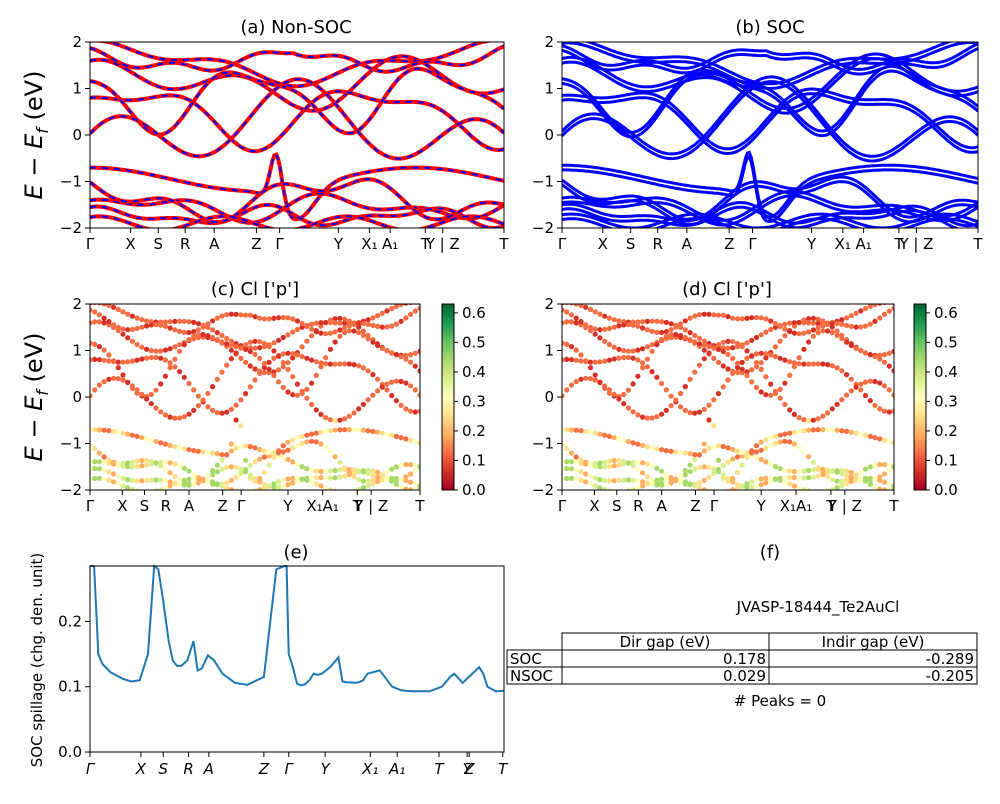  I want to click on x-tick-label: X₁, so click(843, 244).